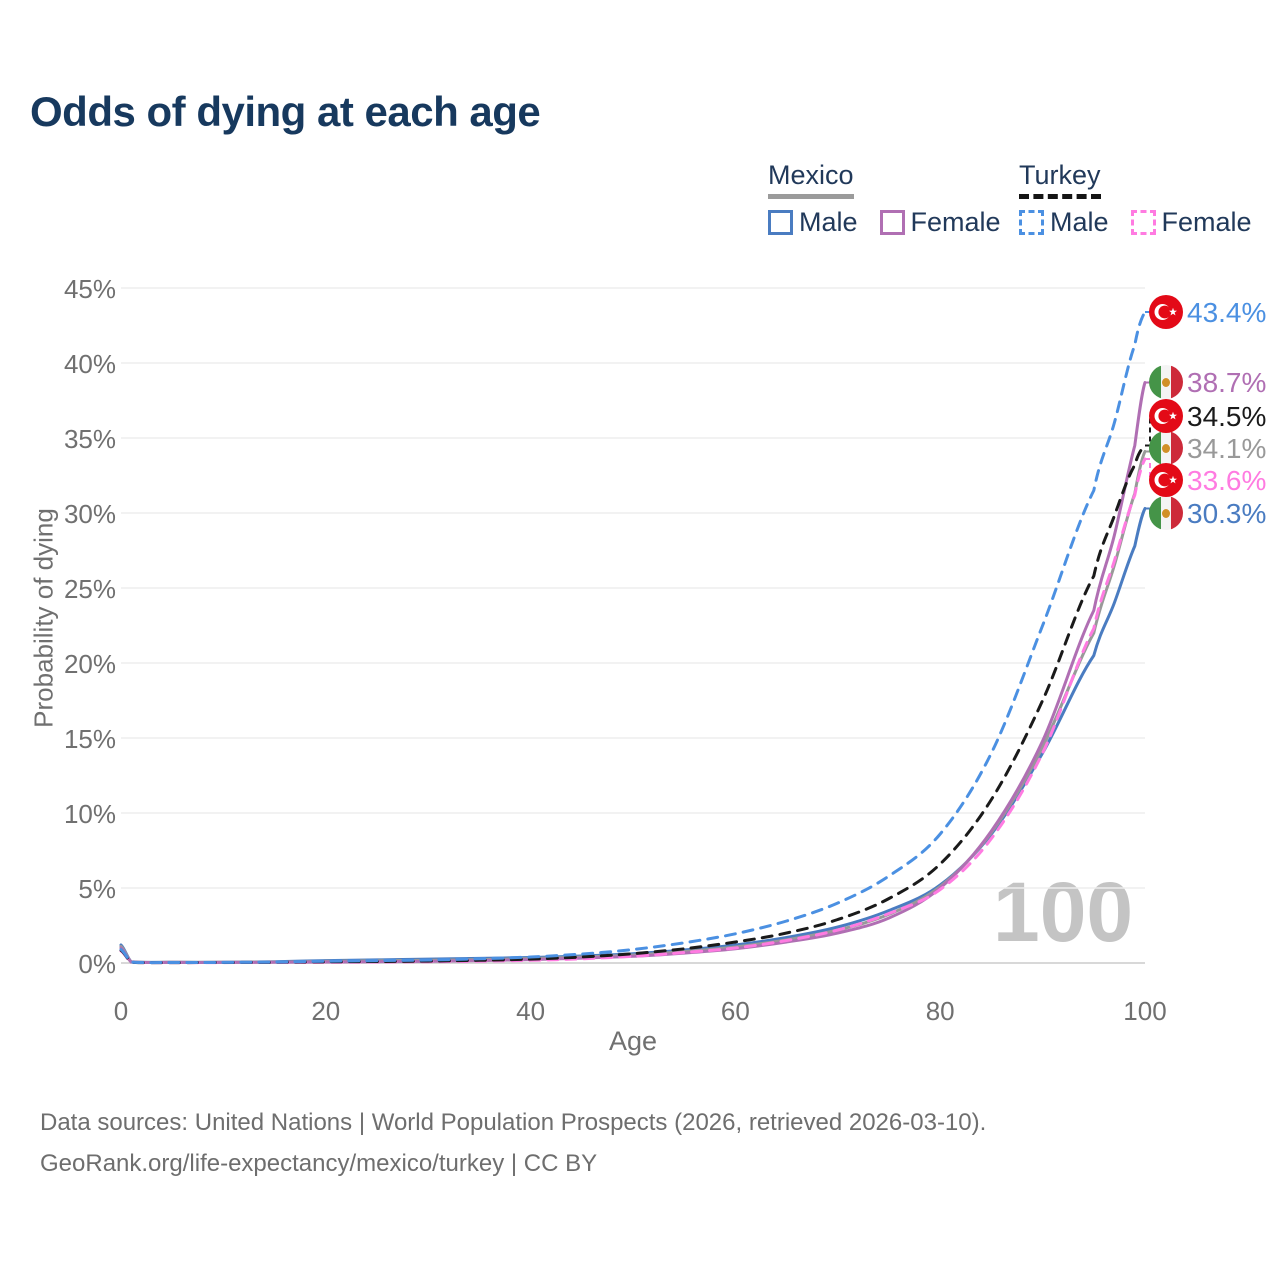 The image size is (1280, 1280). What do you see at coordinates (89, 364) in the screenshot?
I see `y-tick-label-40: 40%` at bounding box center [89, 364].